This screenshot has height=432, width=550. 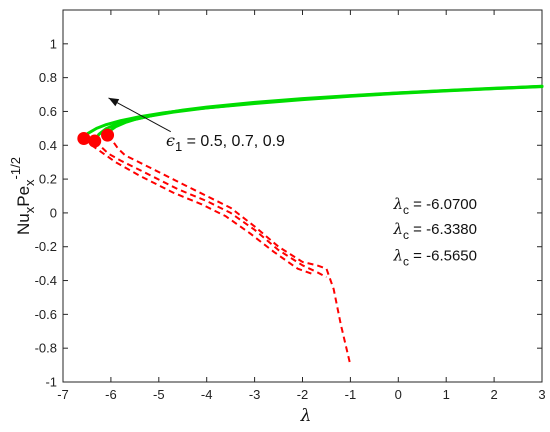 What do you see at coordinates (114, 102) in the screenshot?
I see `arrow-head` at bounding box center [114, 102].